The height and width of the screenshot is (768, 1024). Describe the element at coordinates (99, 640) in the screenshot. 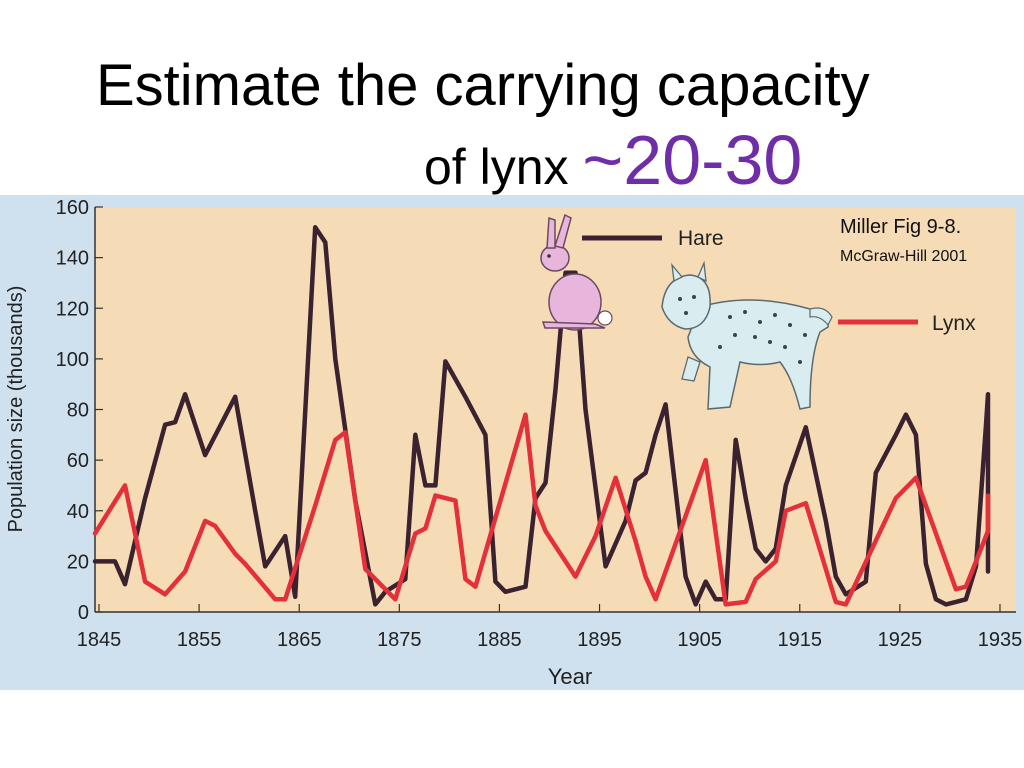

I see `x-tick-label: 1845` at that location.